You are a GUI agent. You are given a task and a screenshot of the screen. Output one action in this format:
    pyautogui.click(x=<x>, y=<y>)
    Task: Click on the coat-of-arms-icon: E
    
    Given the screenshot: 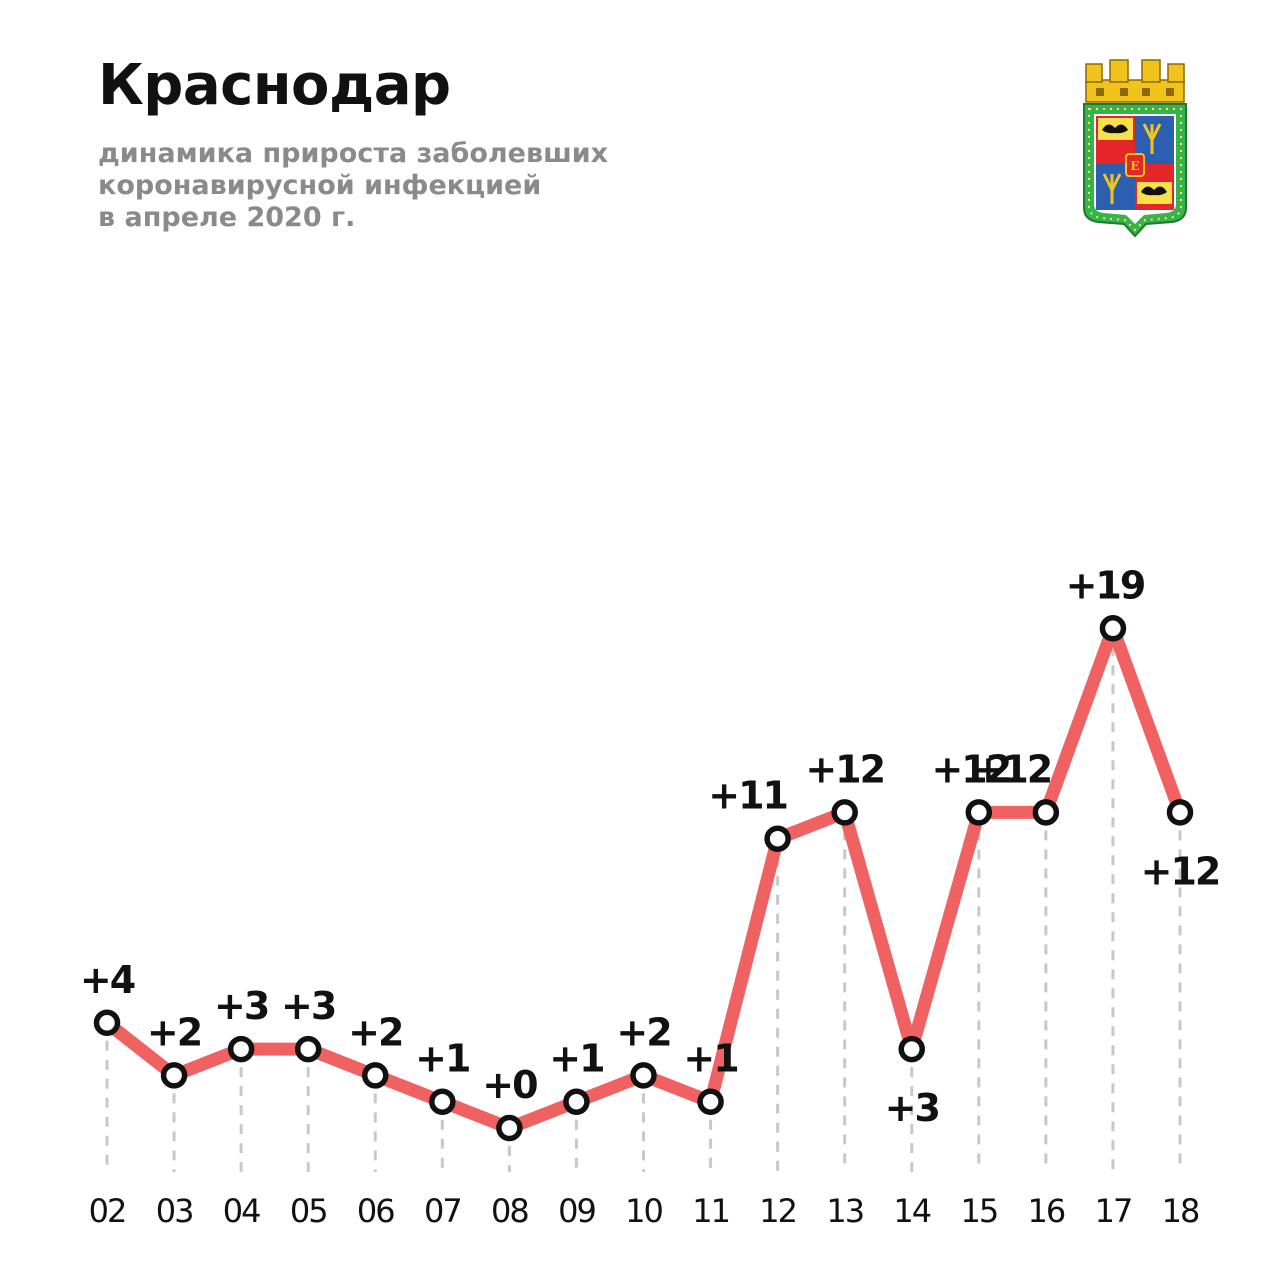 What is the action you would take?
    pyautogui.click(x=1135, y=148)
    